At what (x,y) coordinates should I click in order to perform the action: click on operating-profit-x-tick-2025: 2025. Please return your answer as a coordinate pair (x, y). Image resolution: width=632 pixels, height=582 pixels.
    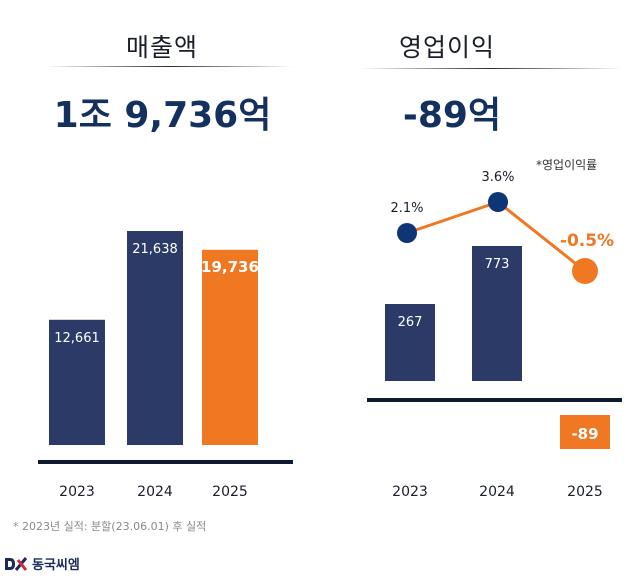
    Looking at the image, I should click on (585, 492).